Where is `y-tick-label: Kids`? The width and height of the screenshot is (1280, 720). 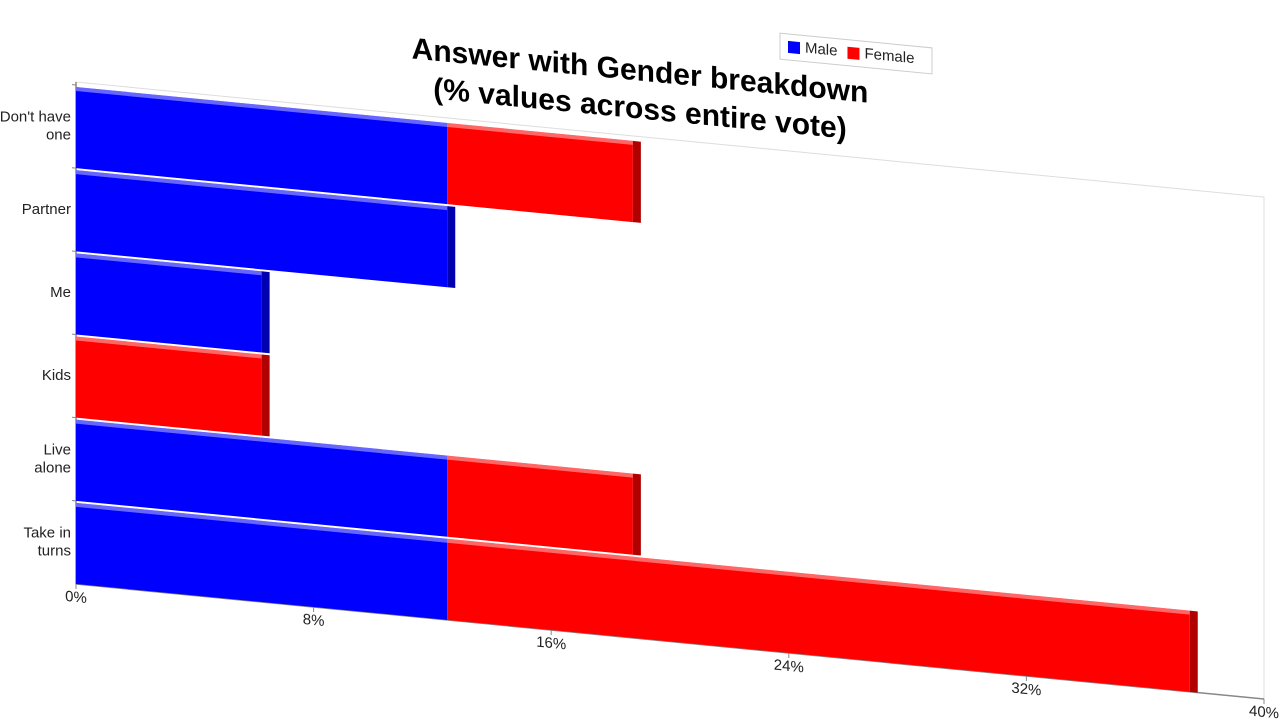 y-tick-label: Kids is located at coordinates (56, 375).